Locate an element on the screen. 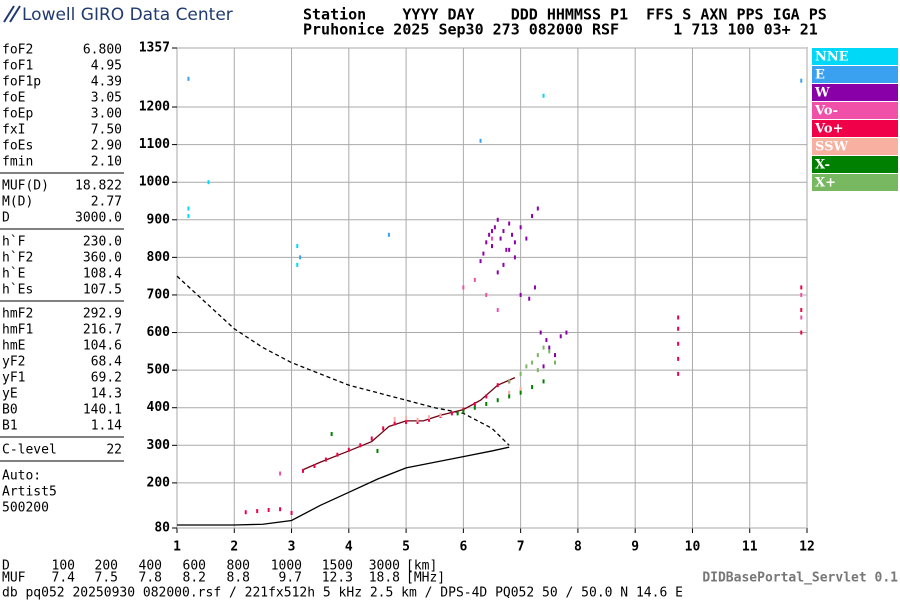 The width and height of the screenshot is (900, 600). param-label: hmE is located at coordinates (13, 346).